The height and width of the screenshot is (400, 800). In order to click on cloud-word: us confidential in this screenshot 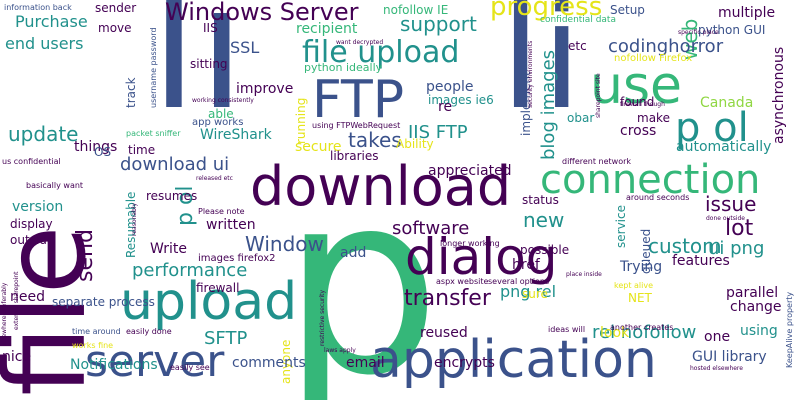, I will do `click(31, 161)`.